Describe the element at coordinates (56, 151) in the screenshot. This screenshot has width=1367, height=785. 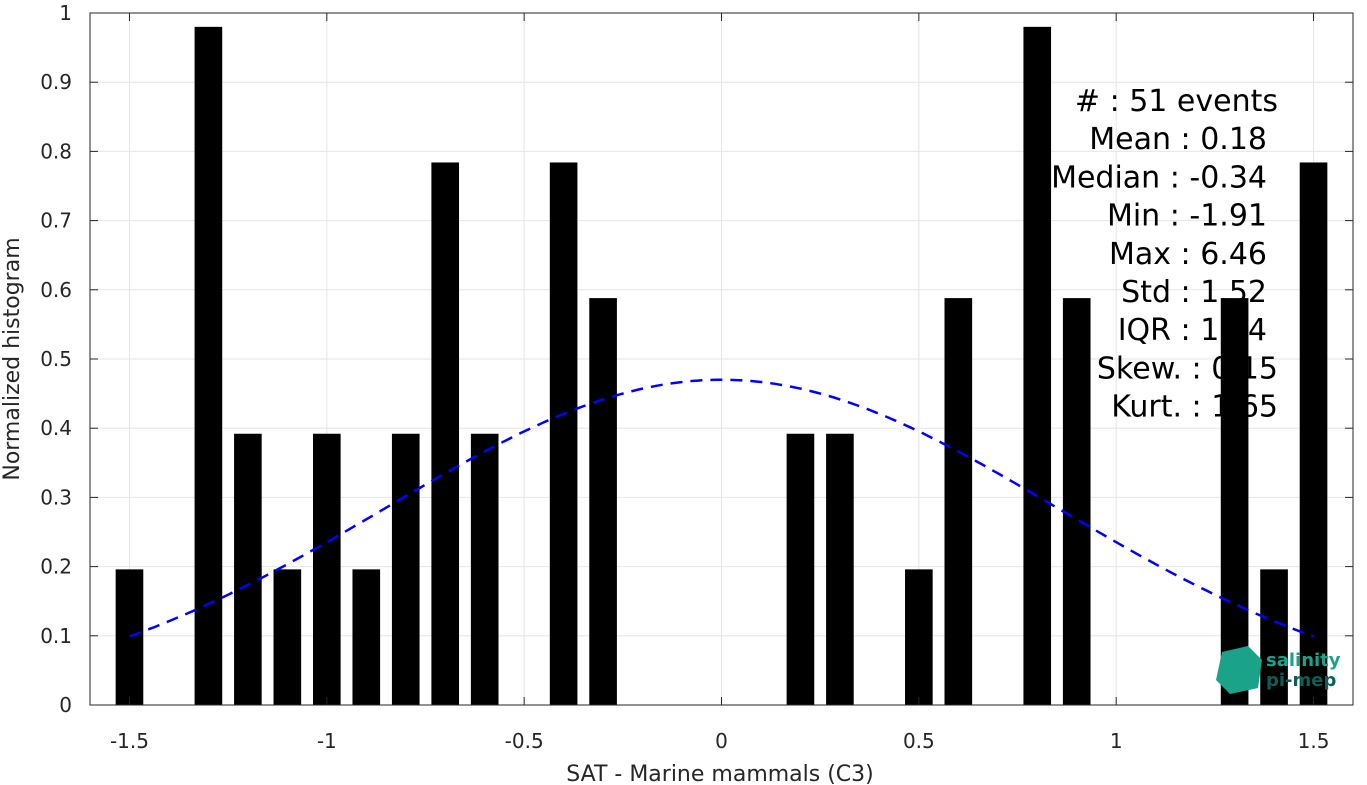
I see `y-tick-label: 0.8` at that location.